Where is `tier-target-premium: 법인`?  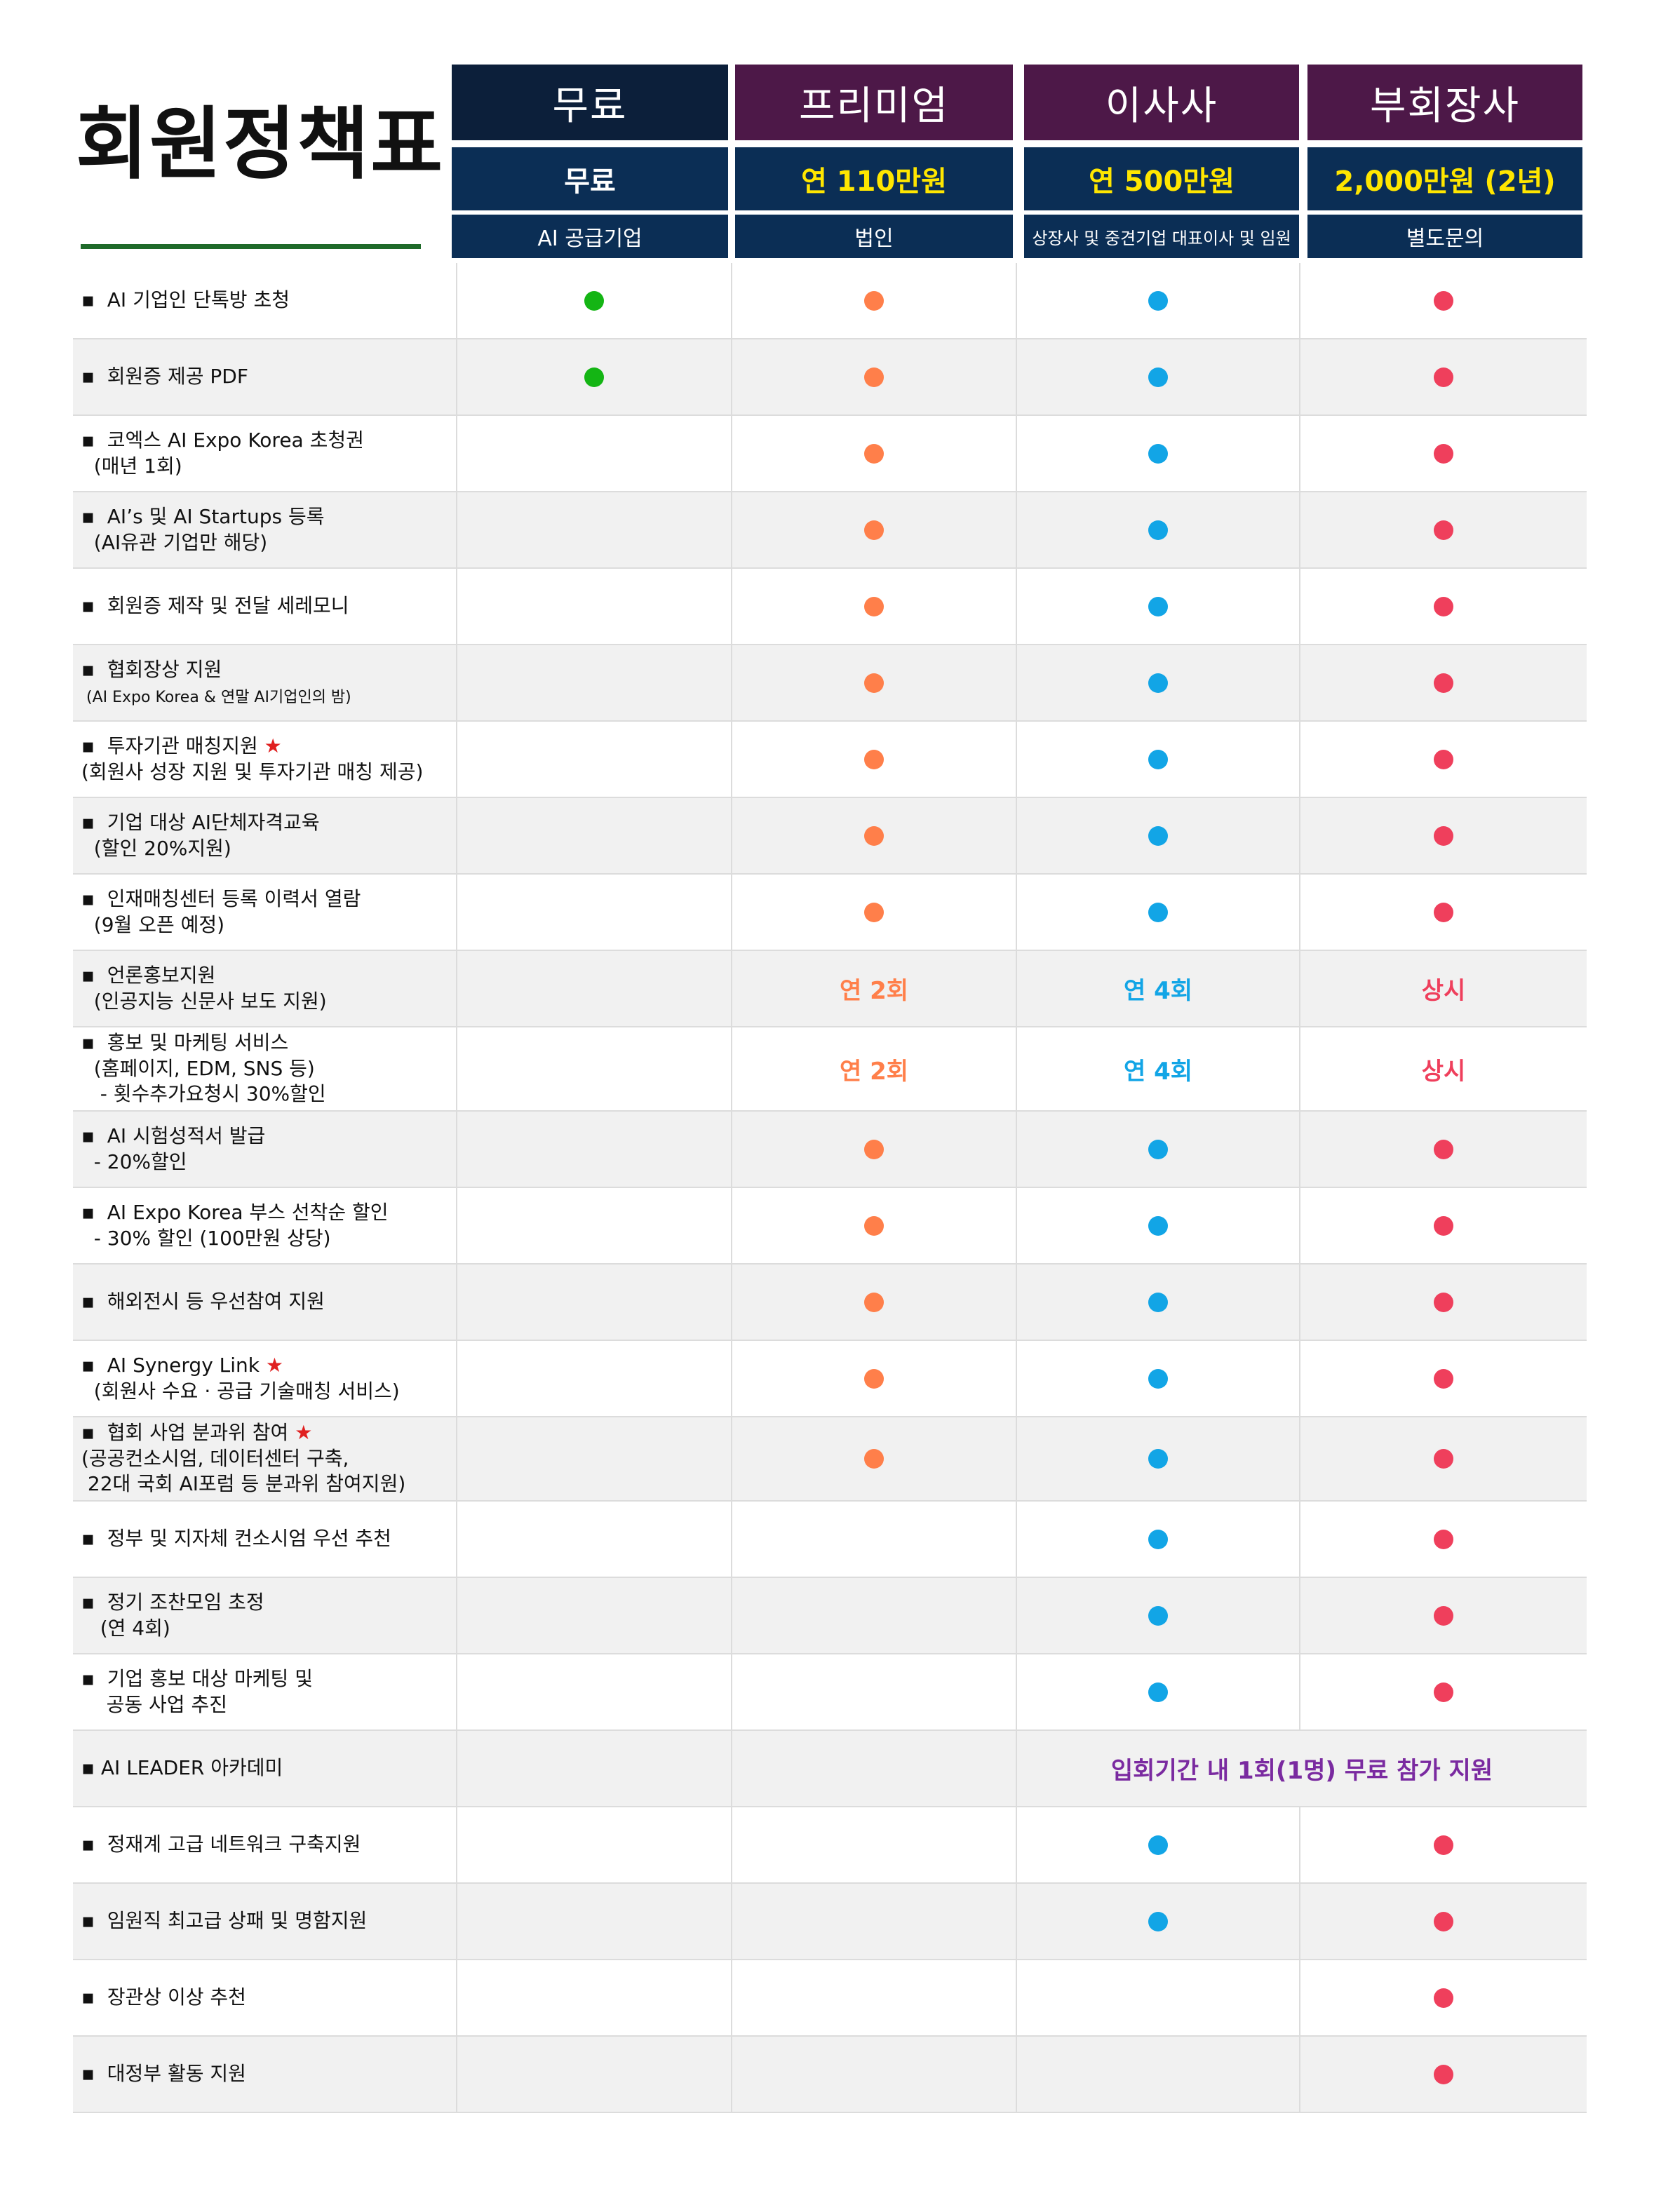 tier-target-premium: 법인 is located at coordinates (874, 236).